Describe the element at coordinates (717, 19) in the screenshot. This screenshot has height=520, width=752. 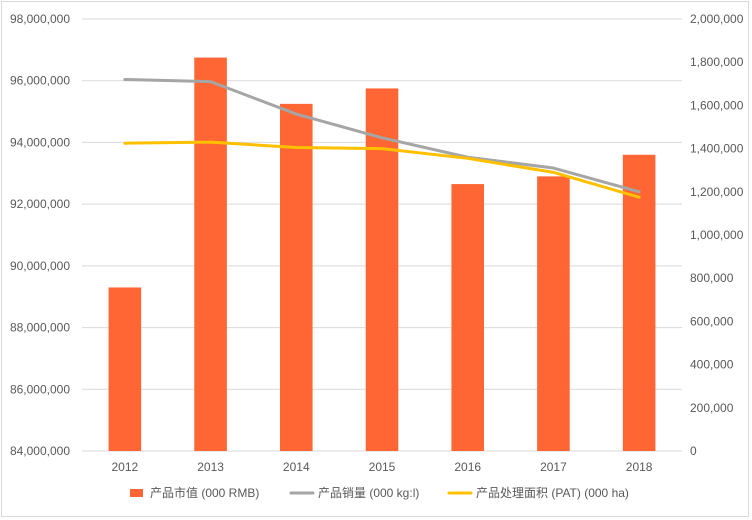
I see `right-tick-label: 2,000,000` at that location.